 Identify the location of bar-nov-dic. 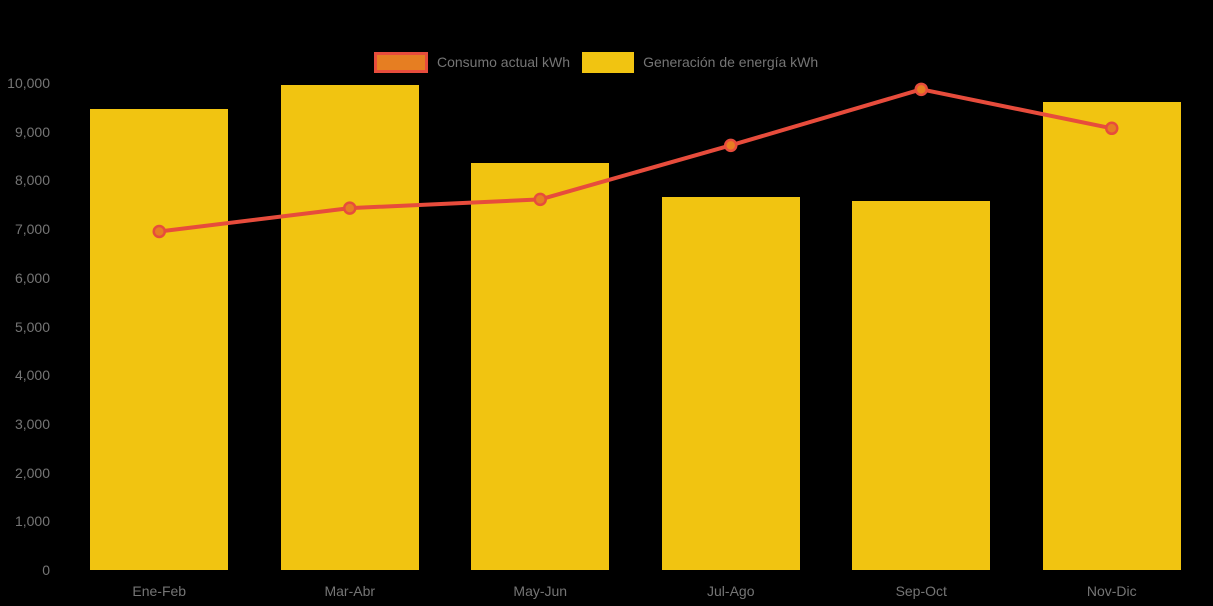
(1111, 336).